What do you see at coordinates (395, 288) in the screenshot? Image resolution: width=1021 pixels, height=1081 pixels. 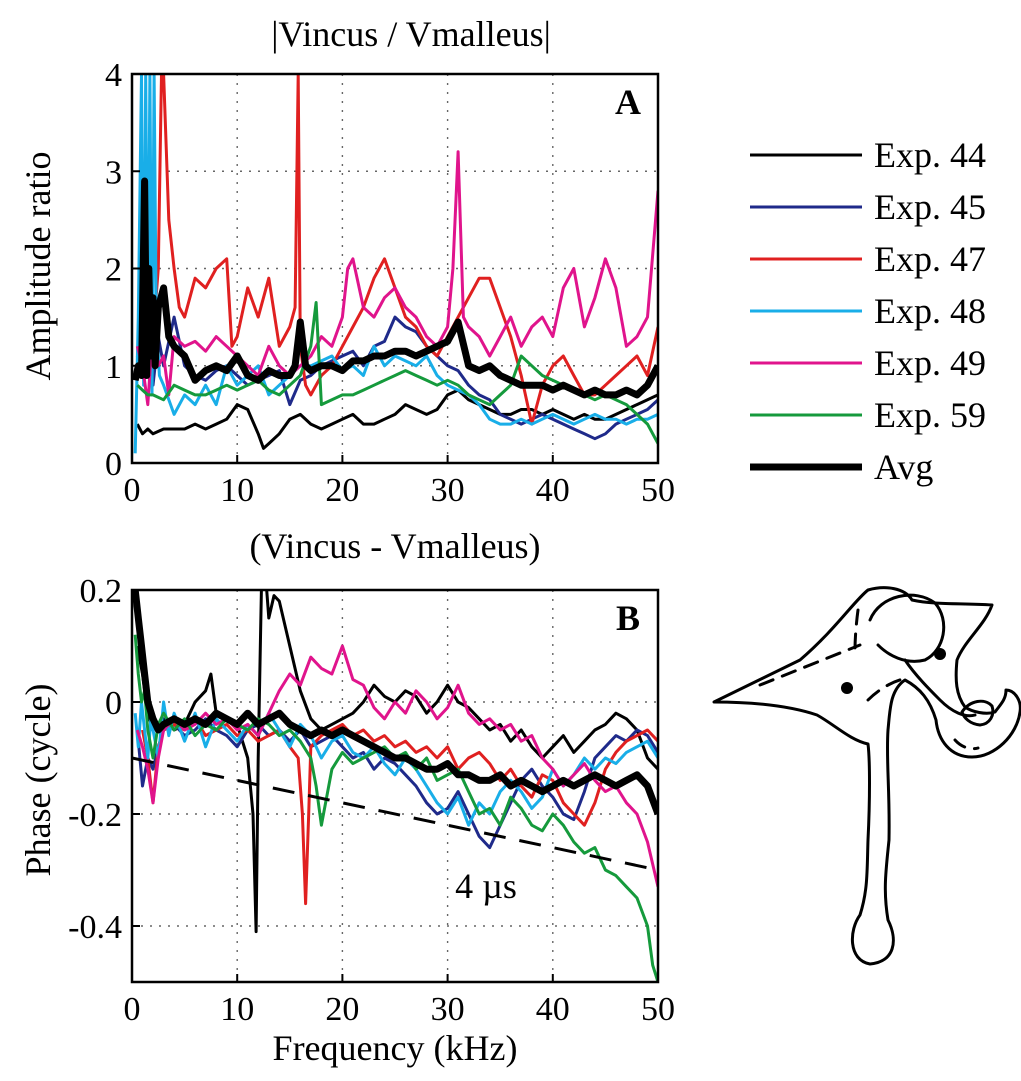 I see `chart-a-series-avg` at bounding box center [395, 288].